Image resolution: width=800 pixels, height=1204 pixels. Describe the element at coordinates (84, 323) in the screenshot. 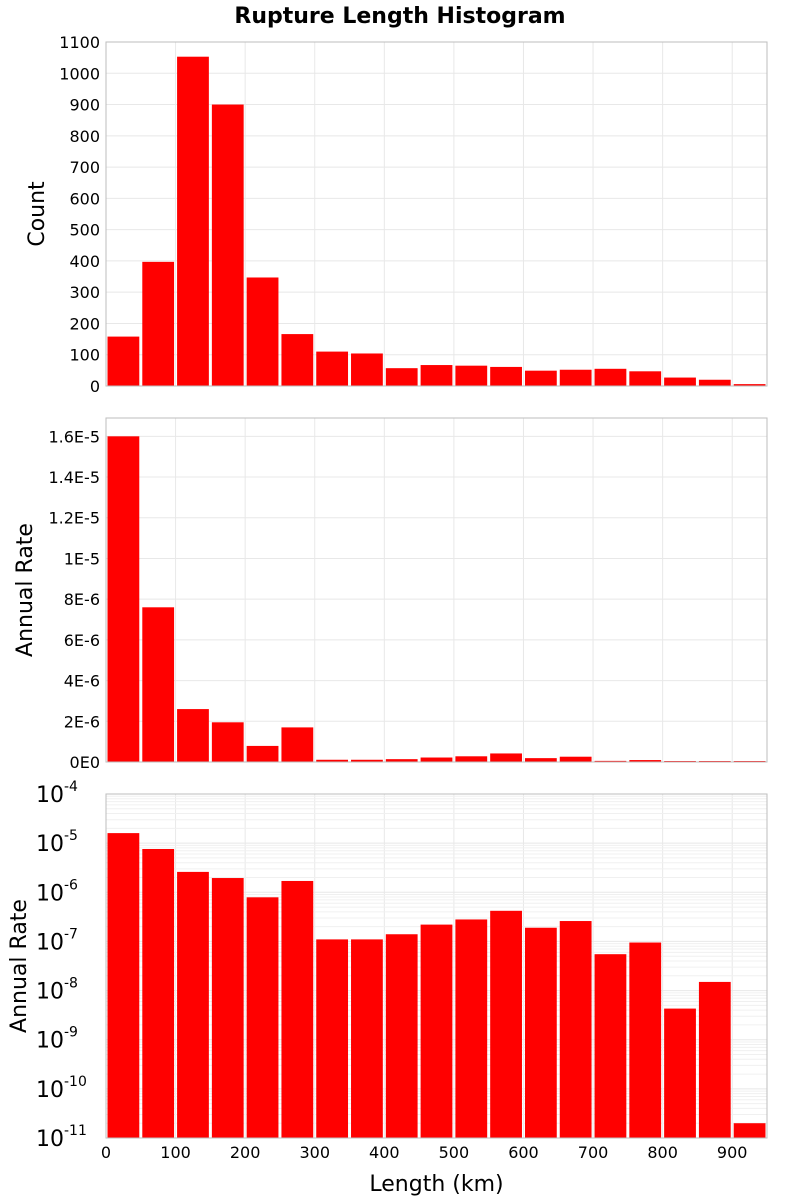

I see `y-tick-label: 200` at that location.